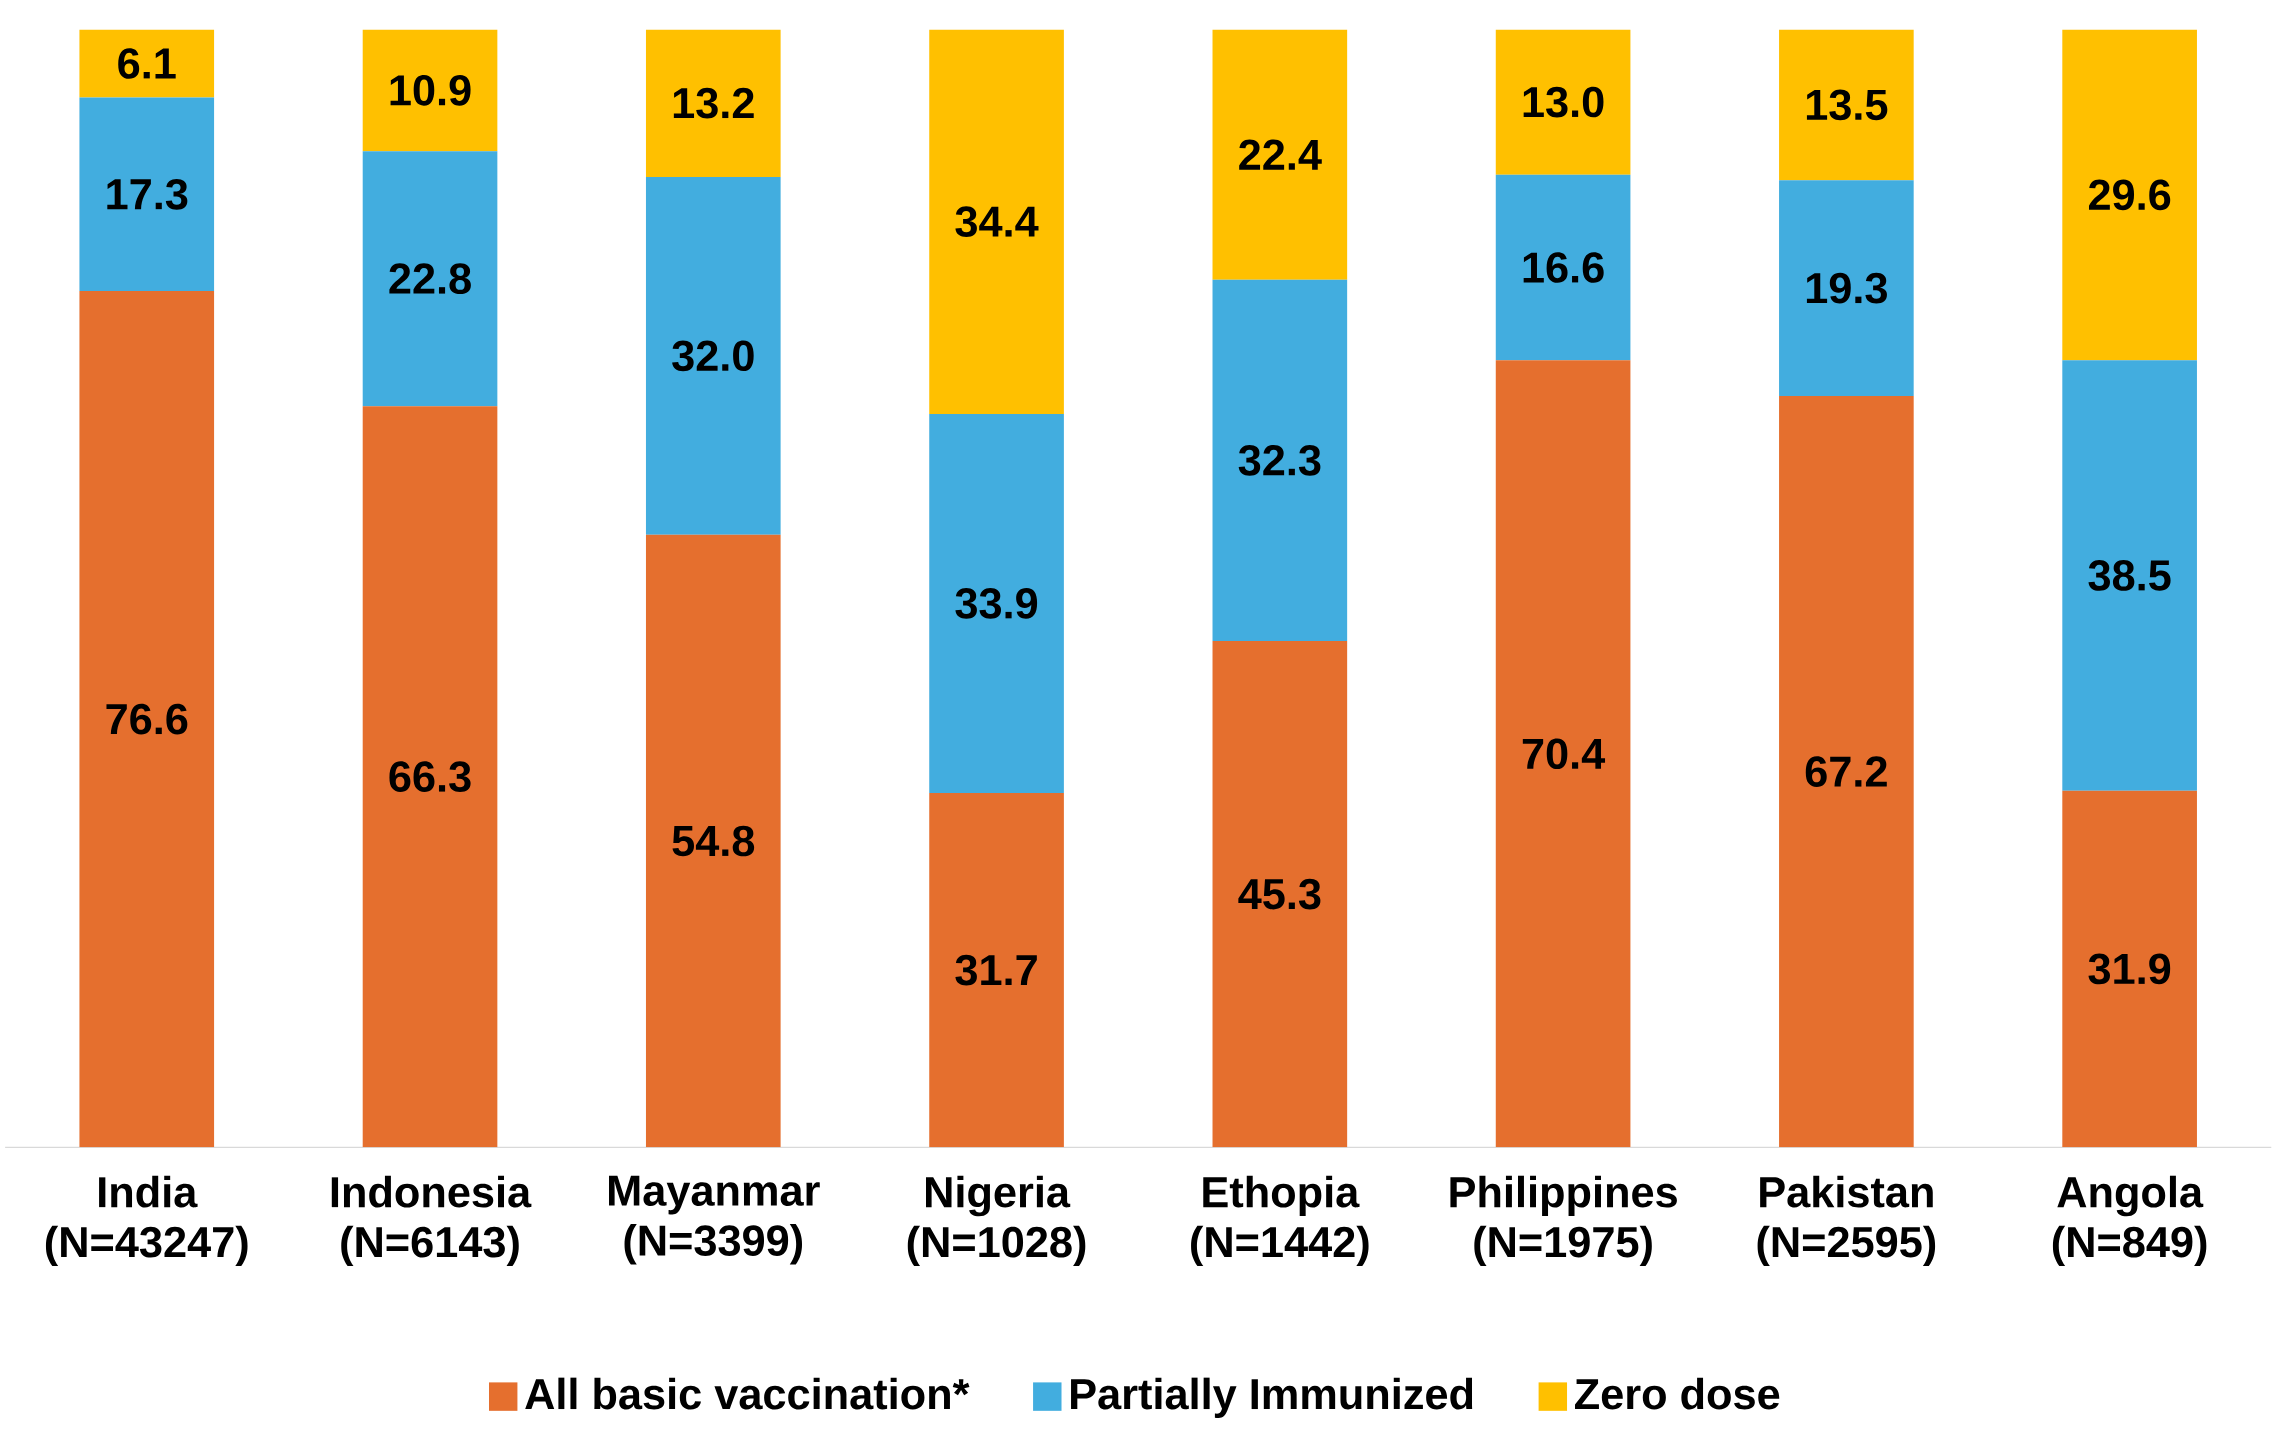 The width and height of the screenshot is (2276, 1430). Describe the element at coordinates (1677, 1393) in the screenshot. I see `legend-label: Zero dose` at that location.